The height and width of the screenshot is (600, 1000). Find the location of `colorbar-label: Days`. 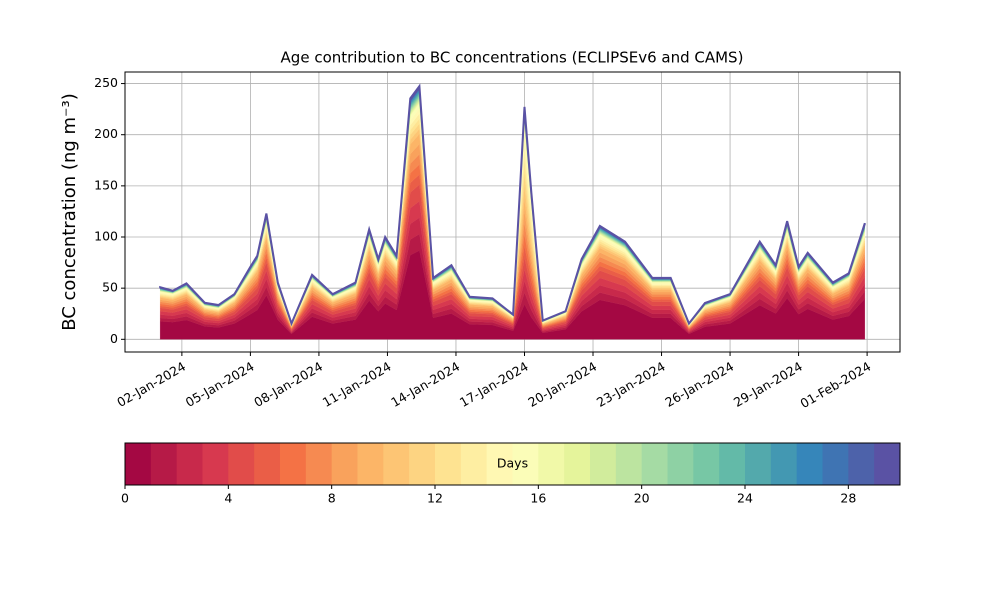

colorbar-label: Days is located at coordinates (512, 463).